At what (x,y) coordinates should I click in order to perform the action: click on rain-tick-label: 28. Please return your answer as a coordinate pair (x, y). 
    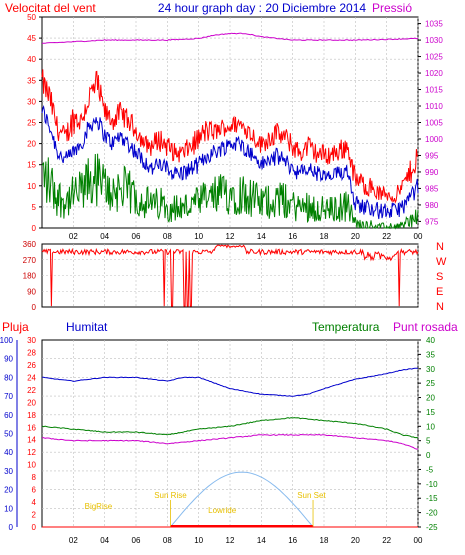
    Looking at the image, I should click on (31, 352).